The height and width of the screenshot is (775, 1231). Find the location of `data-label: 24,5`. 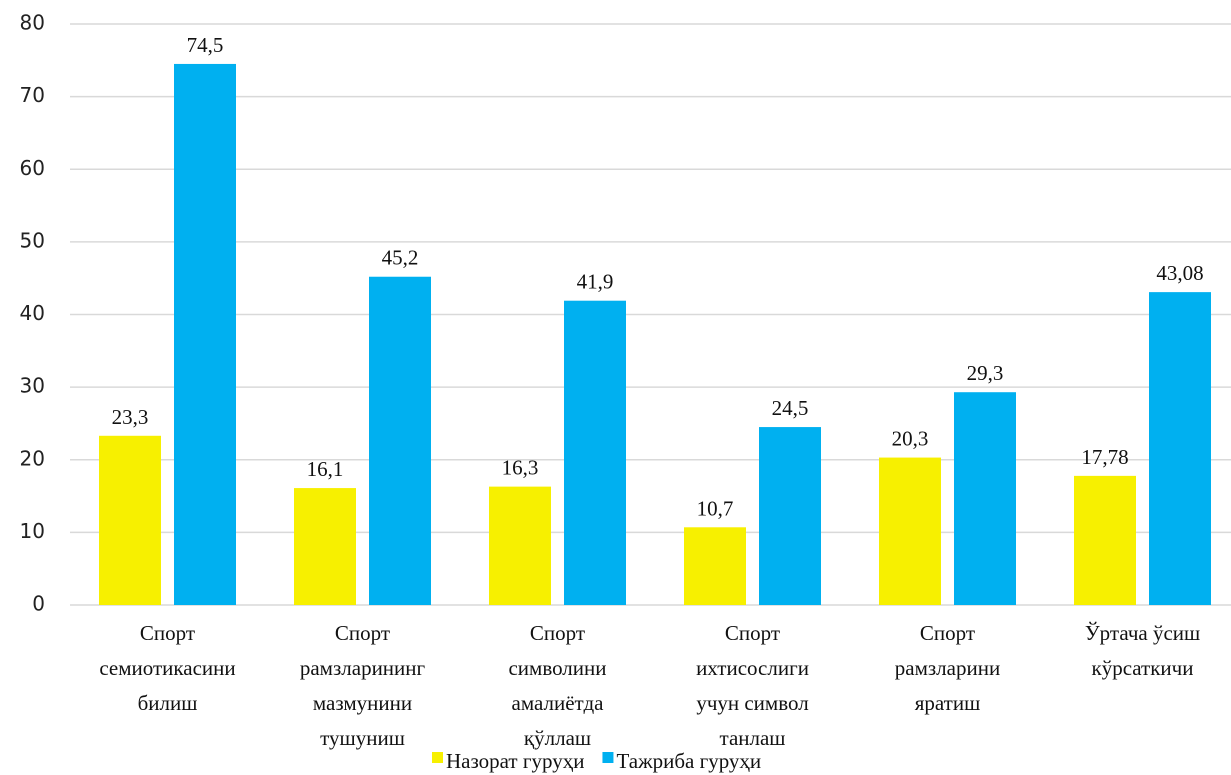

data-label: 24,5 is located at coordinates (790, 408).